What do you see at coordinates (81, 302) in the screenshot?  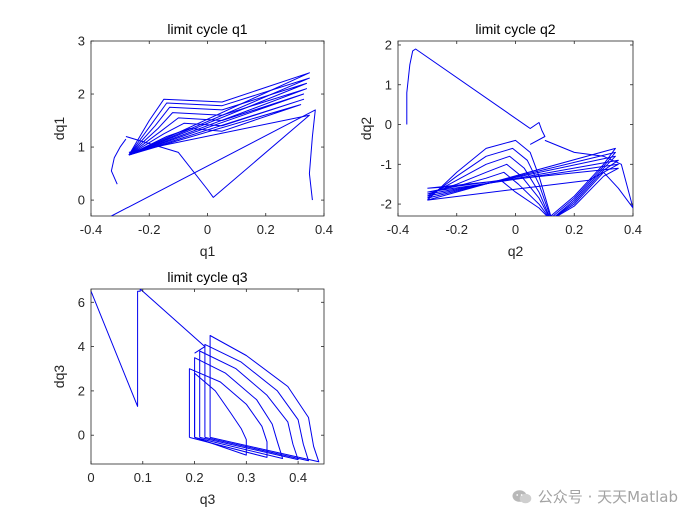 I see `chart2-ytick-label-3: 6` at bounding box center [81, 302].